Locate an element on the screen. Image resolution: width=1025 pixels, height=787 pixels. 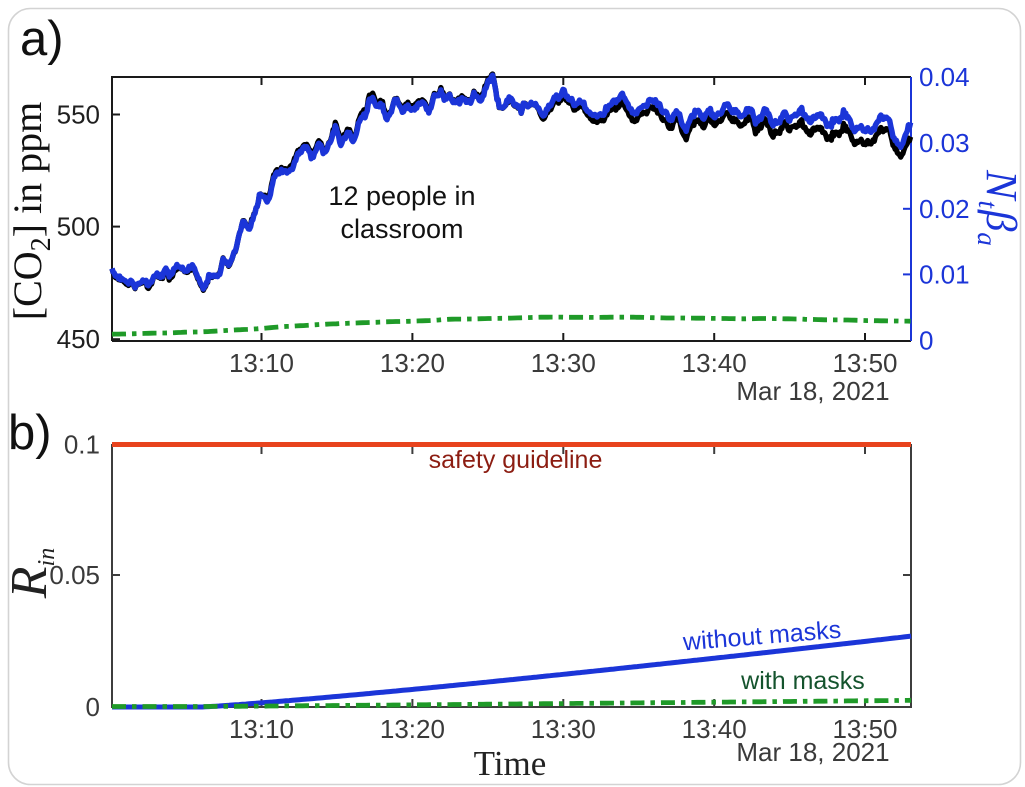
svg-text: 0.1 is located at coordinates (82, 445).